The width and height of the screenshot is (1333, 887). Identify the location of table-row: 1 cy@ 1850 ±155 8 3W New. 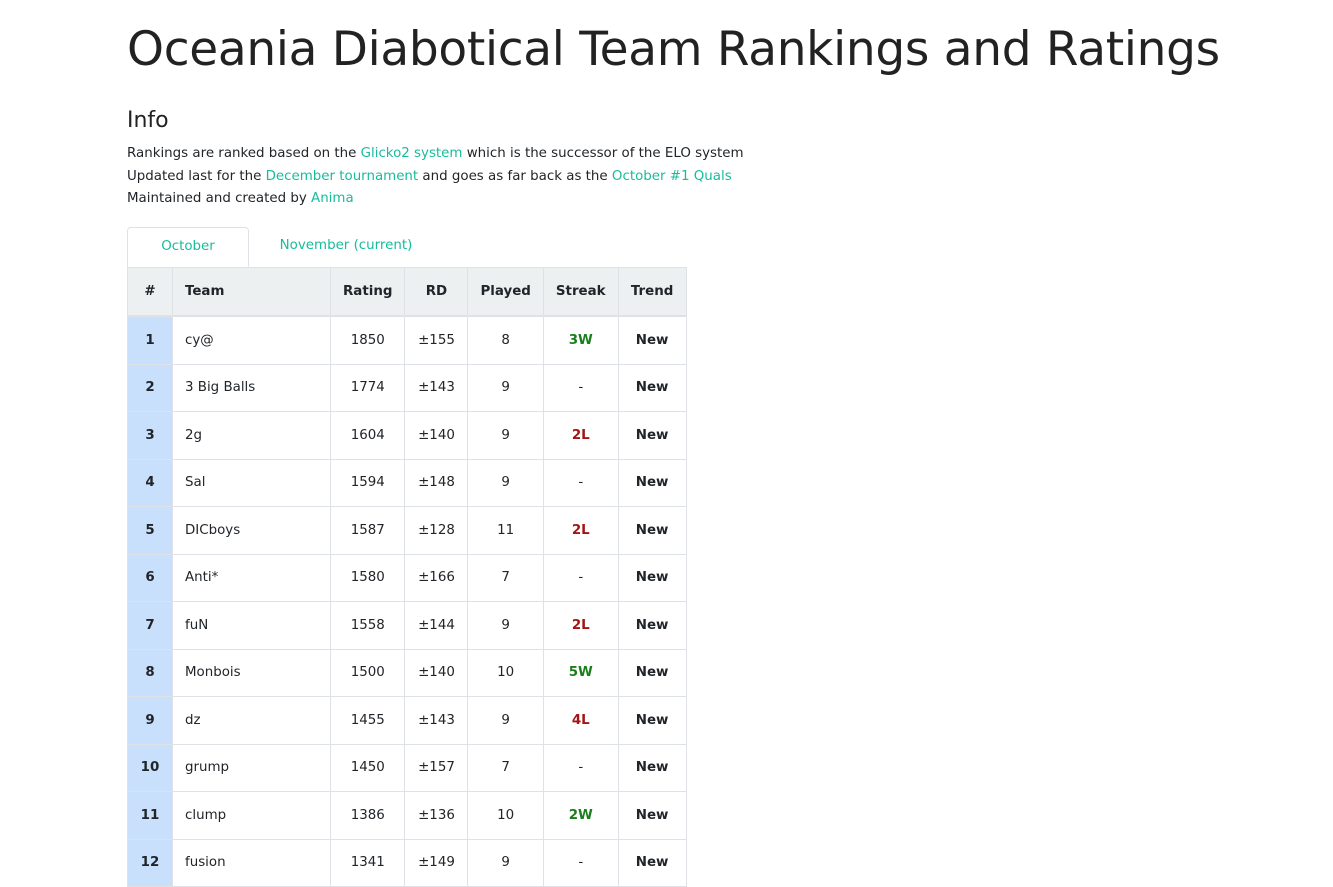
(407, 340).